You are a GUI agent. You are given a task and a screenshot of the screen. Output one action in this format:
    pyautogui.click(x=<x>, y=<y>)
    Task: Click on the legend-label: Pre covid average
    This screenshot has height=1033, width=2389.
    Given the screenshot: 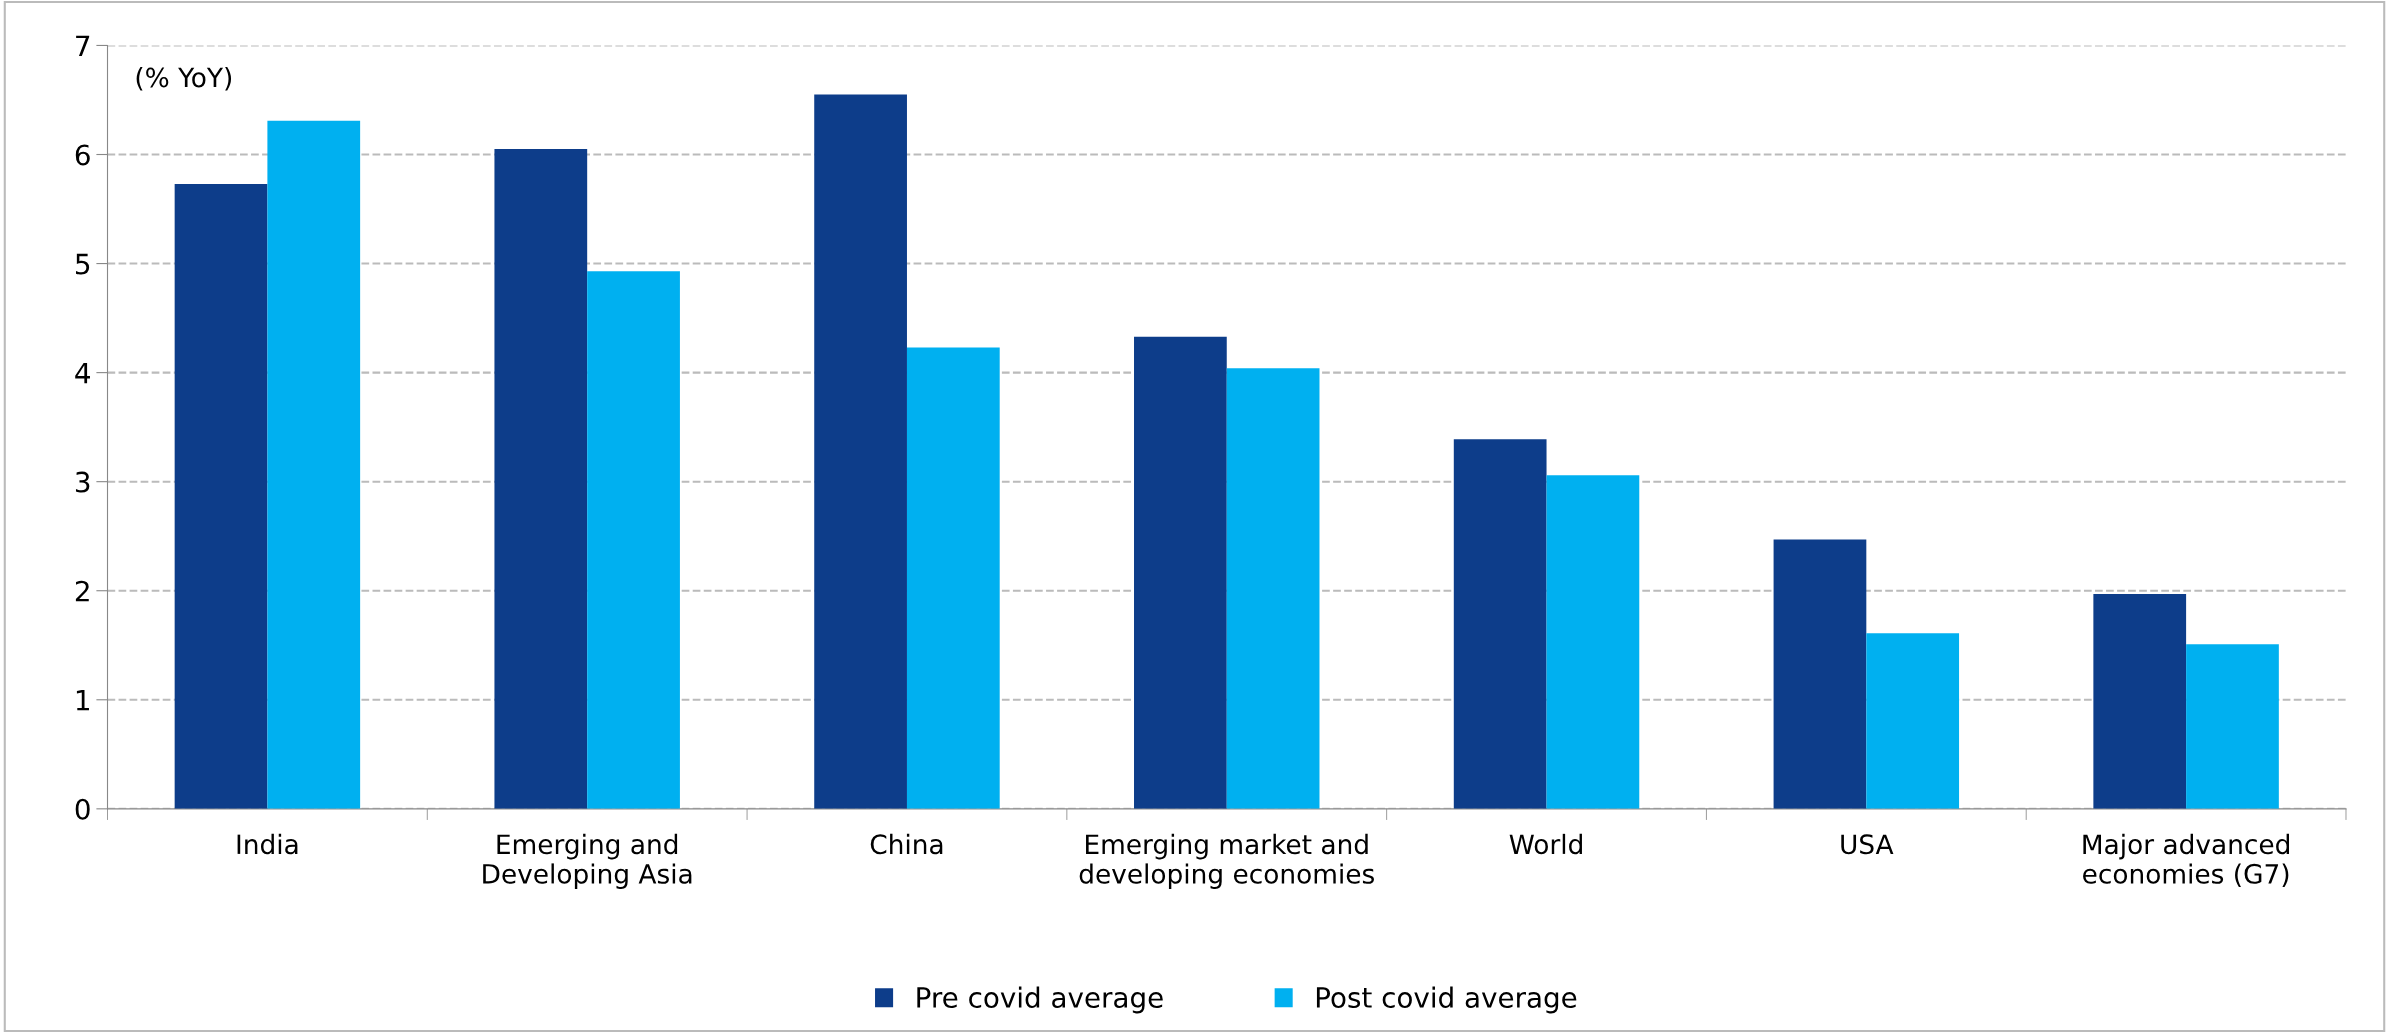 What is the action you would take?
    pyautogui.click(x=1040, y=1000)
    